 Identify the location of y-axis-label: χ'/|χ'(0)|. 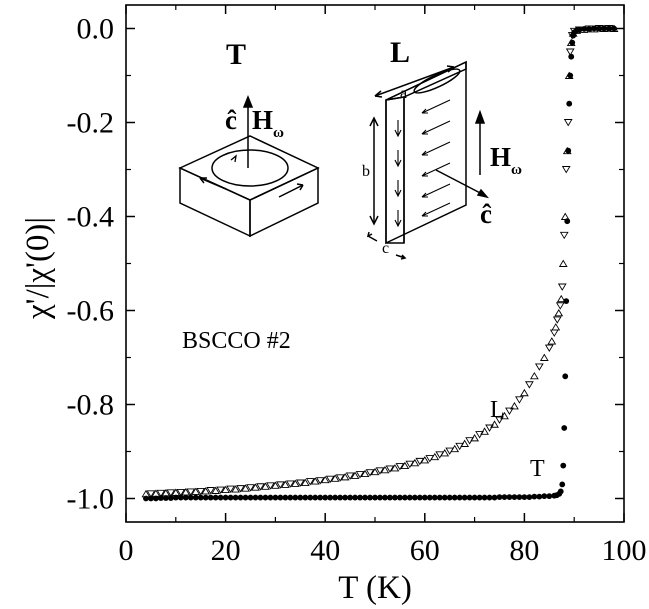
(38, 268).